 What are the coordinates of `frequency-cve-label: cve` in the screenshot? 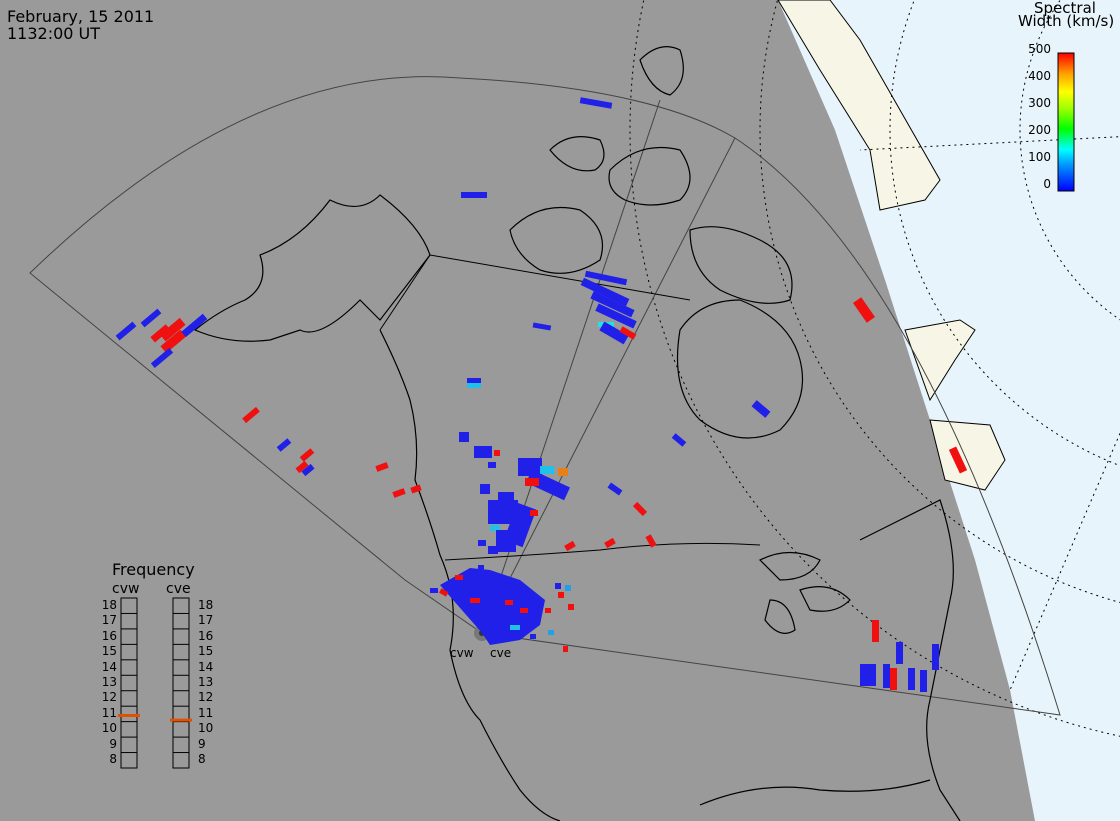 It's located at (178, 589).